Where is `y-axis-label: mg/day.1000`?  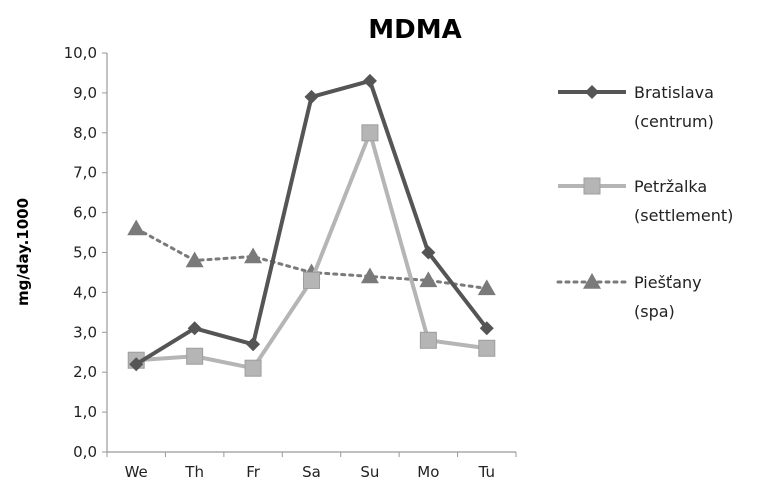
y-axis-label: mg/day.1000 is located at coordinates (23, 252).